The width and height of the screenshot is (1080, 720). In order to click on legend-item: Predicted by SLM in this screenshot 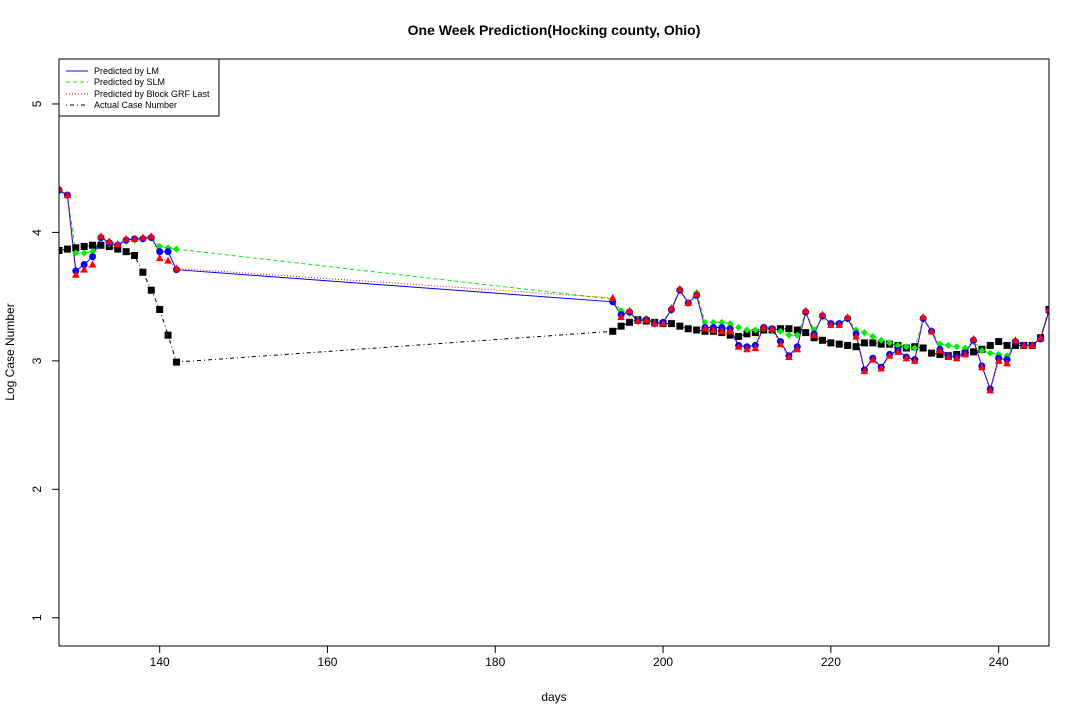, I will do `click(115, 82)`.